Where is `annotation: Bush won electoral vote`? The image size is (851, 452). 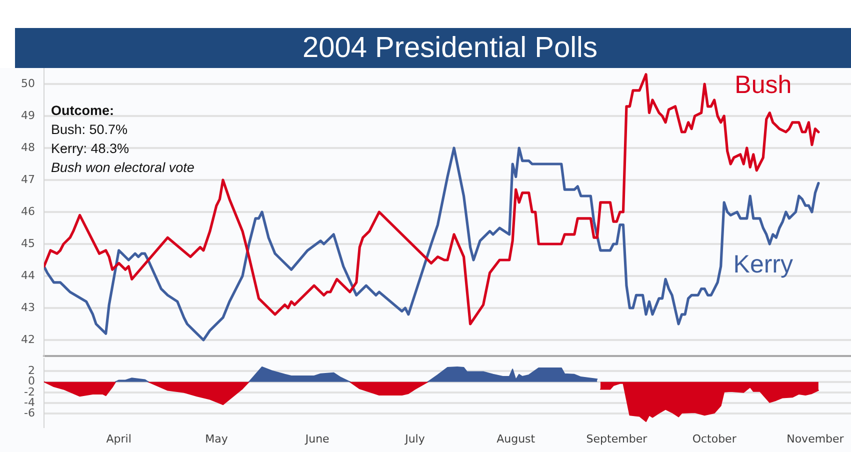
annotation: Bush won electoral vote is located at coordinates (122, 168).